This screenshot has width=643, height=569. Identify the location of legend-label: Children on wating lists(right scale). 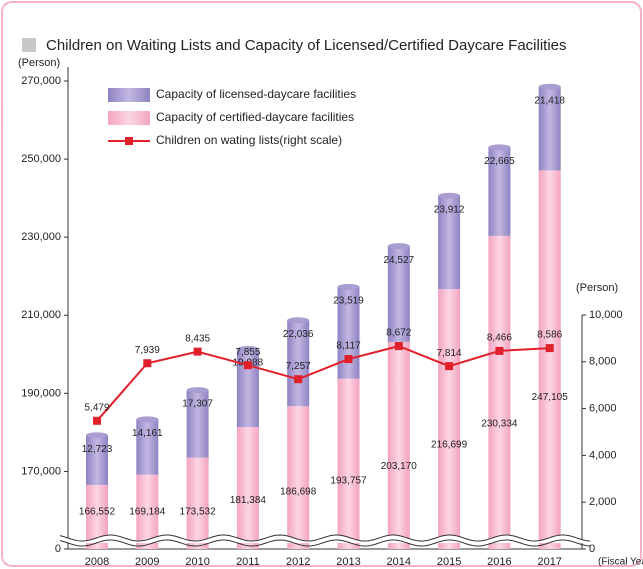
(249, 140).